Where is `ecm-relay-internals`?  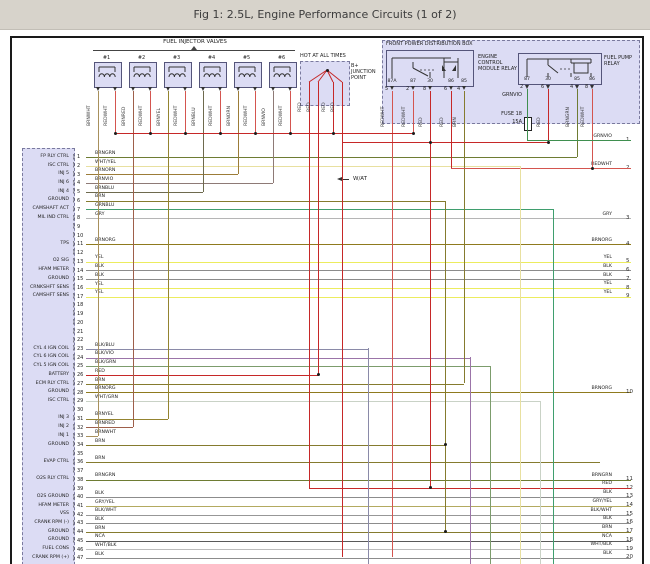
ecm-relay-internals is located at coordinates (425, 67).